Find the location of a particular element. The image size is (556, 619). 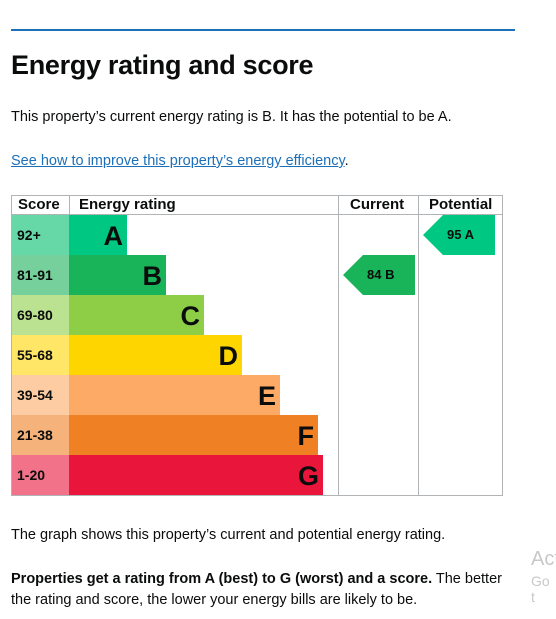

header-current: Current is located at coordinates (377, 204).